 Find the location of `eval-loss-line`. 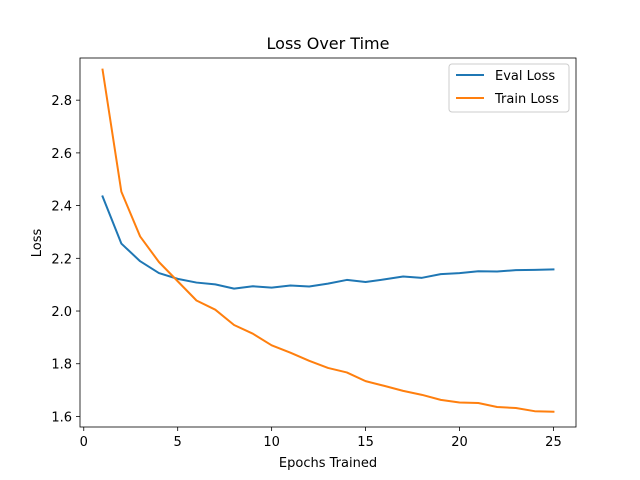

eval-loss-line is located at coordinates (328, 242).